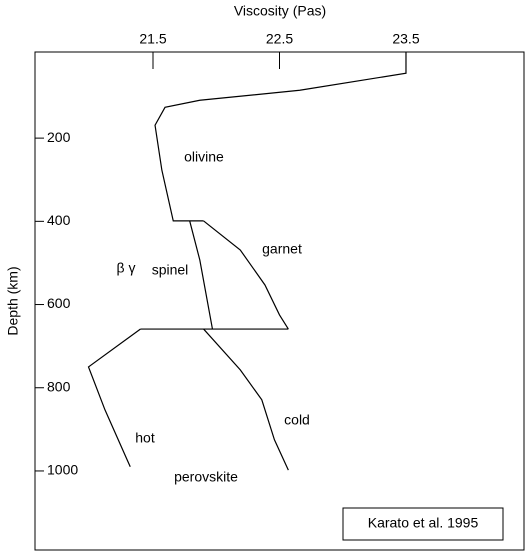 This screenshot has height=555, width=529. What do you see at coordinates (126, 268) in the screenshot?
I see `annotation: β γ` at bounding box center [126, 268].